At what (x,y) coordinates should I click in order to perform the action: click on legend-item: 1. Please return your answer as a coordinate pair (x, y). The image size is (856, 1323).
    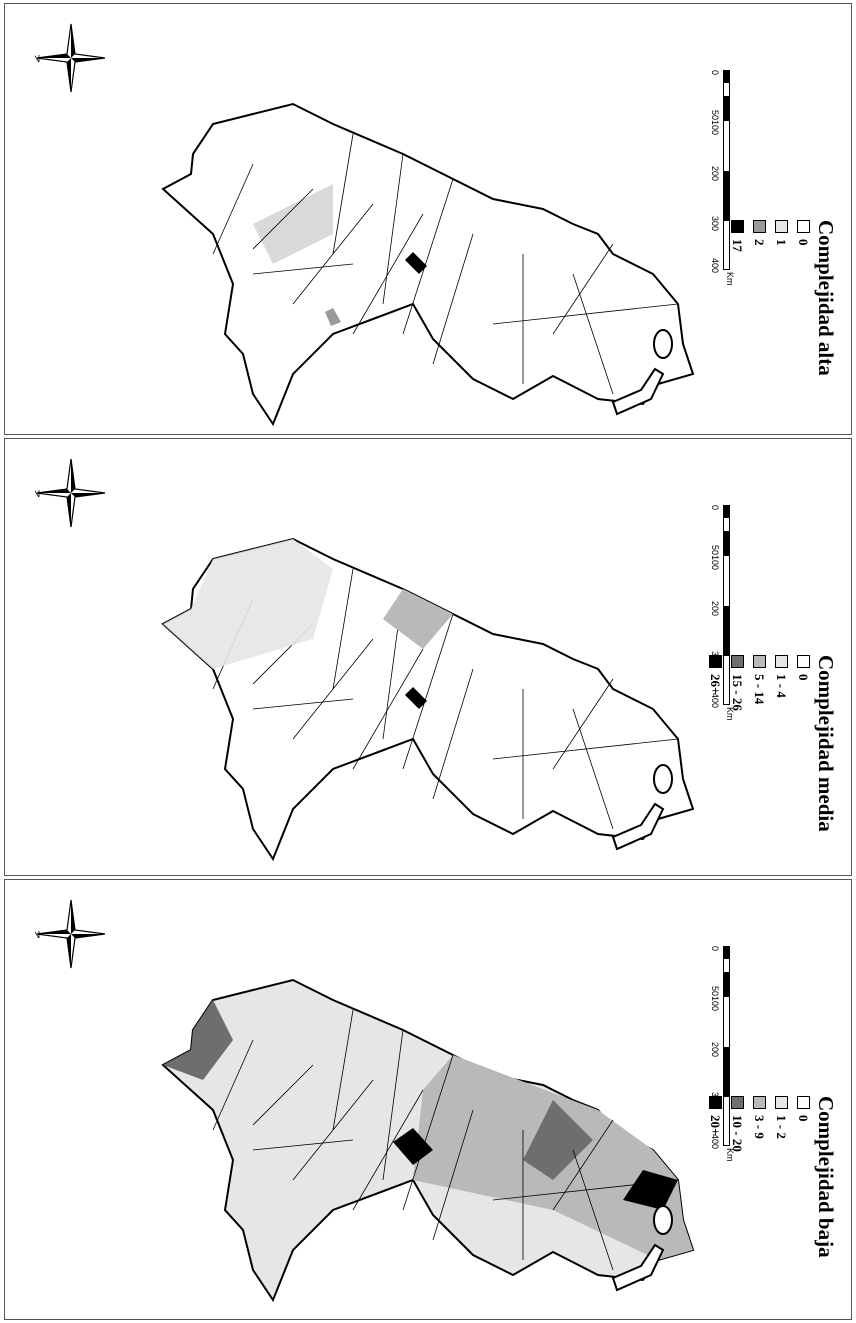
    Looking at the image, I should click on (781, 256).